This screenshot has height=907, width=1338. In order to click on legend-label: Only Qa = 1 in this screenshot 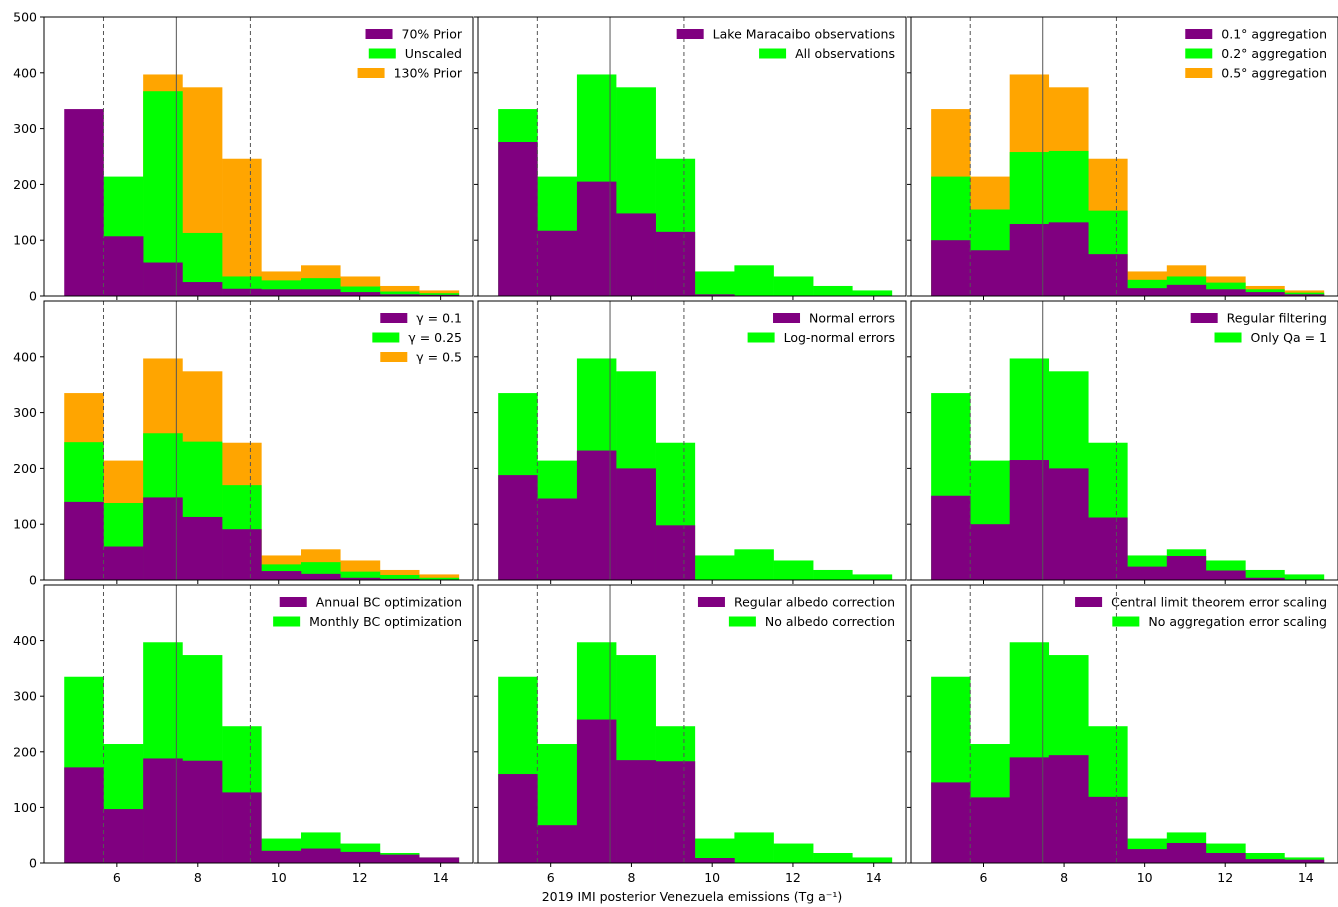, I will do `click(1289, 337)`.